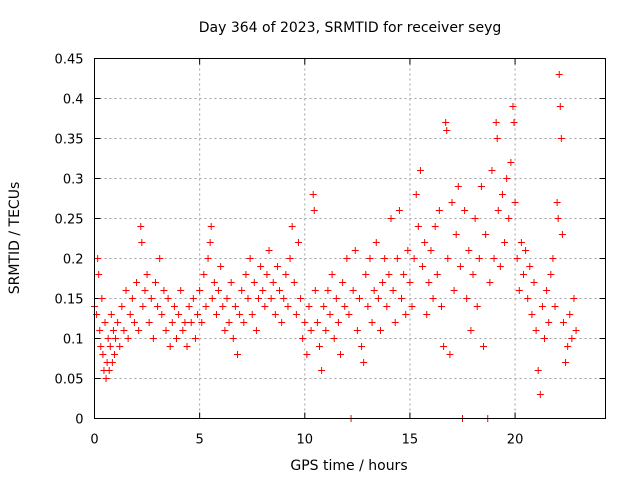 The width and height of the screenshot is (640, 480). What do you see at coordinates (305, 440) in the screenshot?
I see `x-tick-label: 10` at bounding box center [305, 440].